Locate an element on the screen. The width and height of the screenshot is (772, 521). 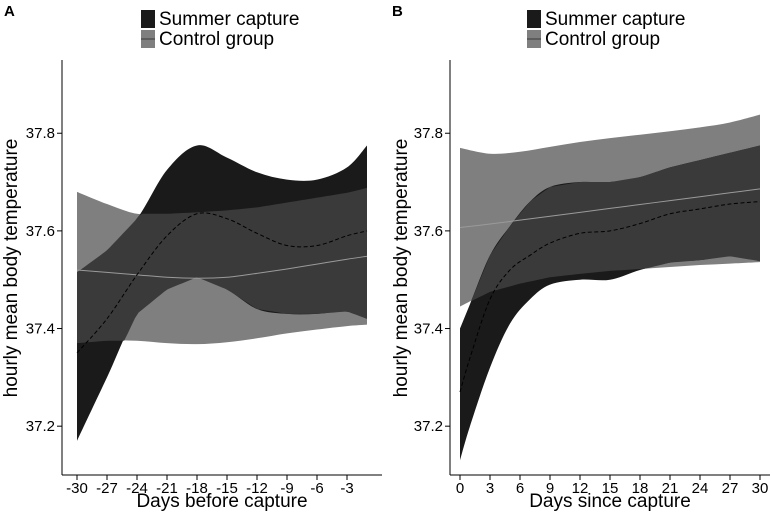
x-tick-label: 3 is located at coordinates (490, 488).